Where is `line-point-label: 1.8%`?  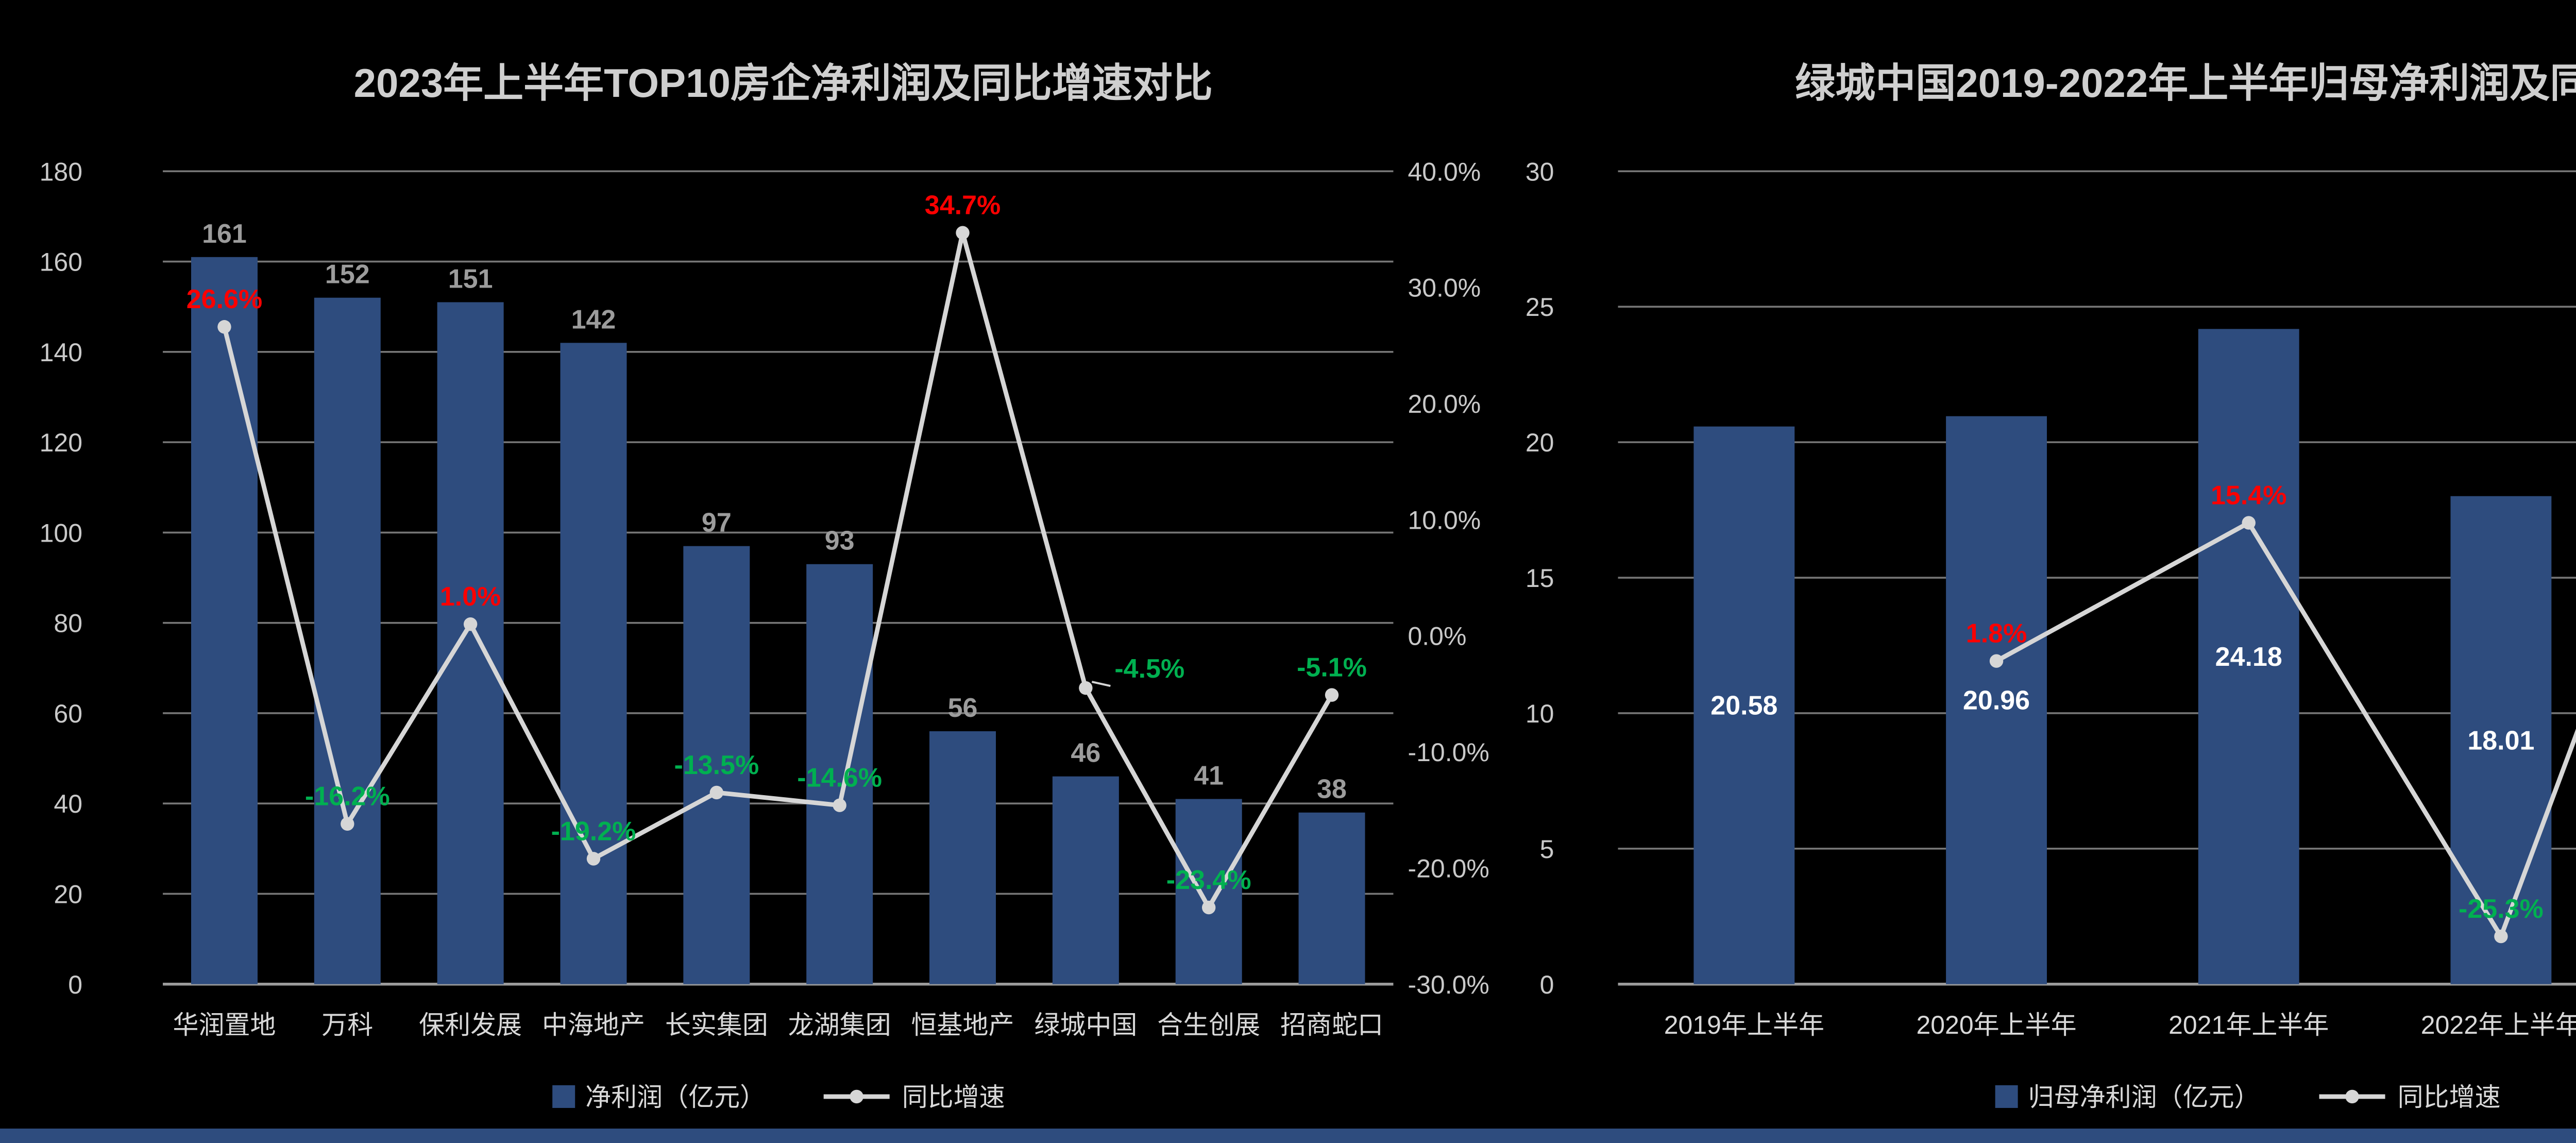
line-point-label: 1.8% is located at coordinates (1996, 634).